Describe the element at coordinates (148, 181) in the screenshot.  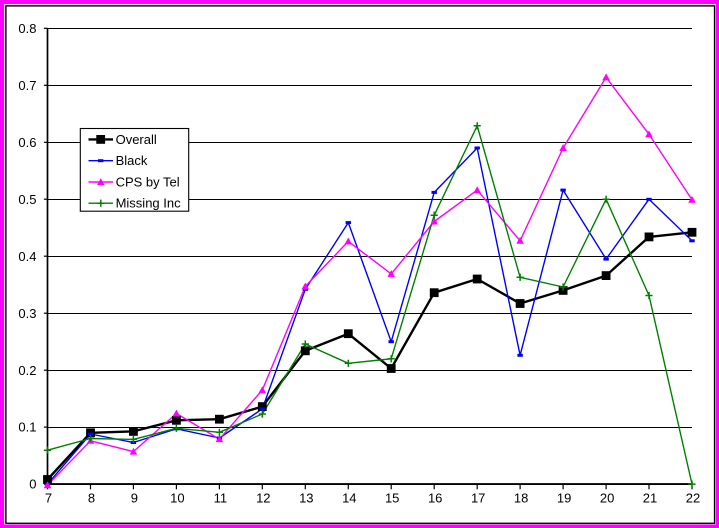
I see `svg-text: CPS by Tel` at that location.